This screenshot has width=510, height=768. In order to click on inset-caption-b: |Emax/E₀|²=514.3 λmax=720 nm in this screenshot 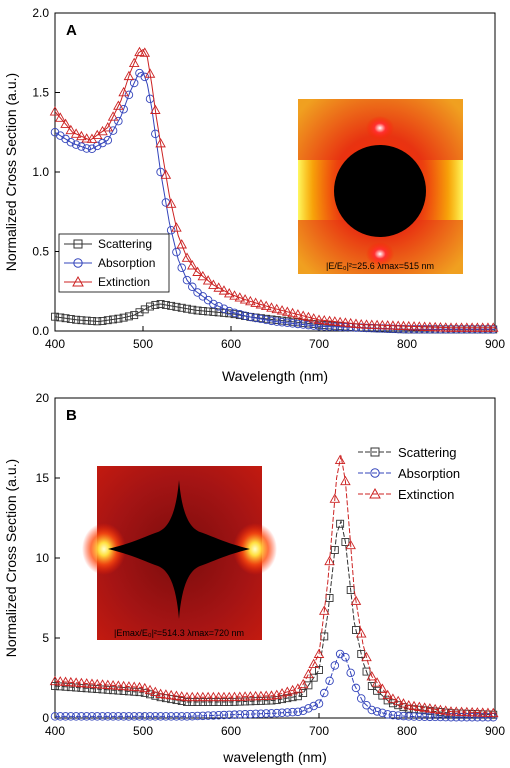, I will do `click(179, 633)`.